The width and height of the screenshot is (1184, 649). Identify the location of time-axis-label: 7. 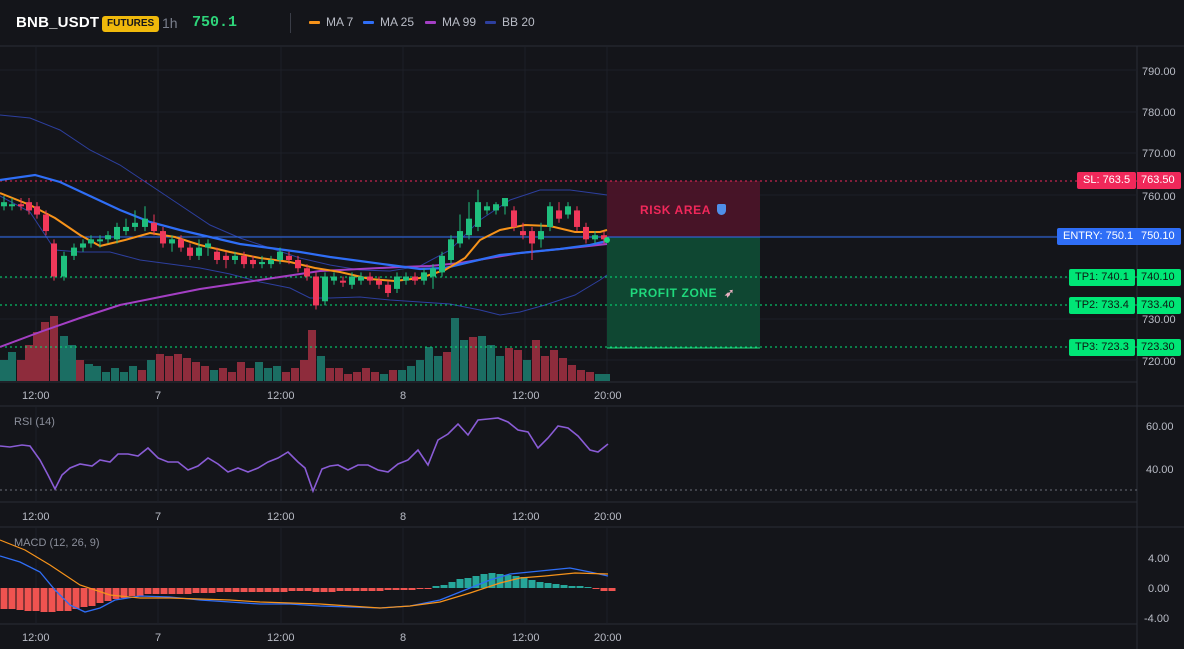
(158, 396).